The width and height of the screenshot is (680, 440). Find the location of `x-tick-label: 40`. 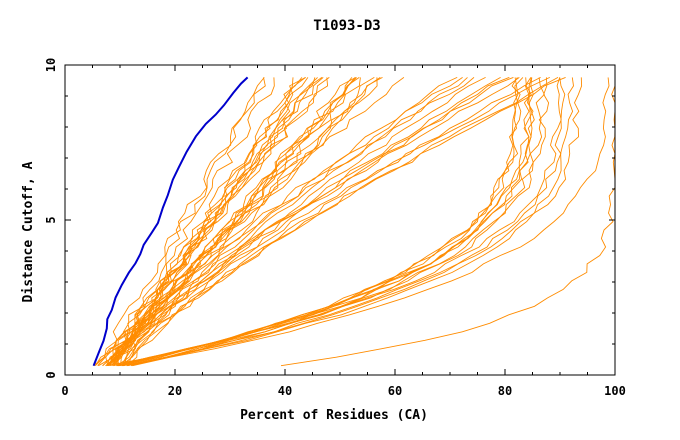

x-tick-label: 40 is located at coordinates (285, 391).